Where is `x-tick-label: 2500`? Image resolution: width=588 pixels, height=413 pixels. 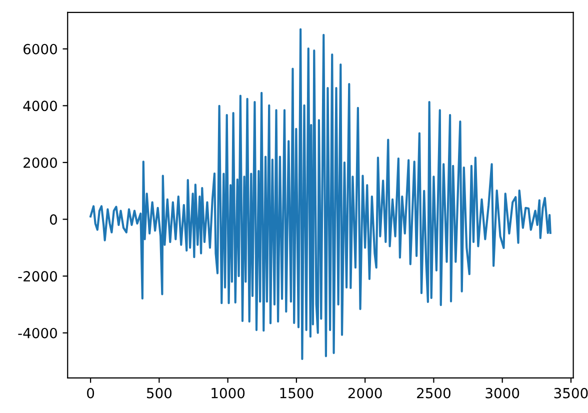 x-tick-label: 2500 is located at coordinates (433, 393).